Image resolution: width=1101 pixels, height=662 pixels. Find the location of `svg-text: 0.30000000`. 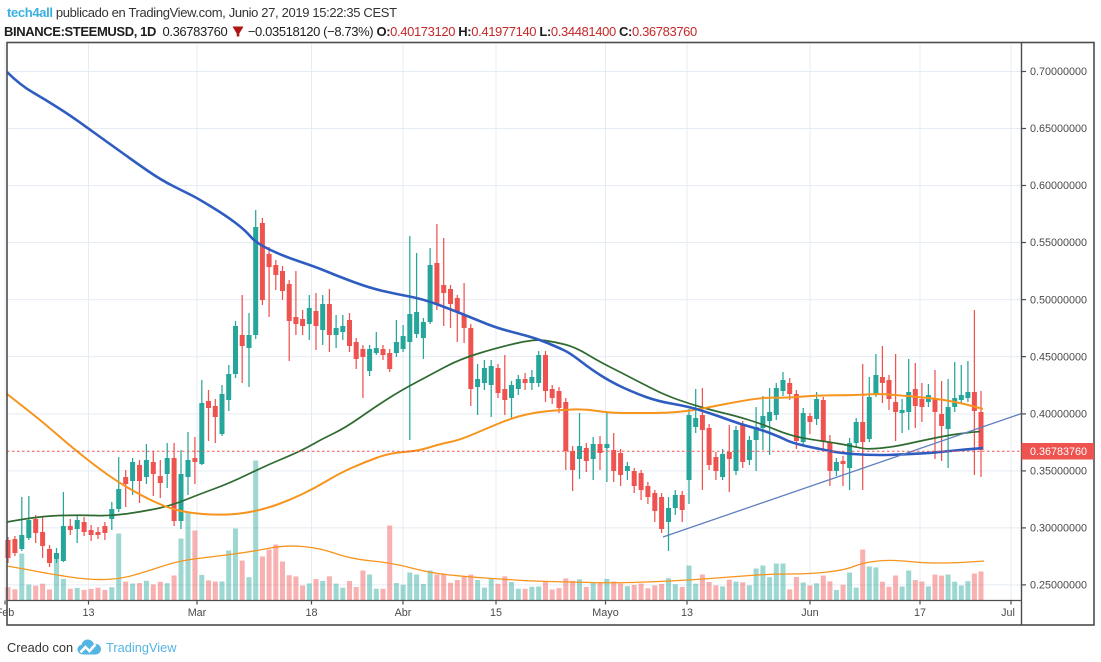

svg-text: 0.30000000 is located at coordinates (1058, 529).